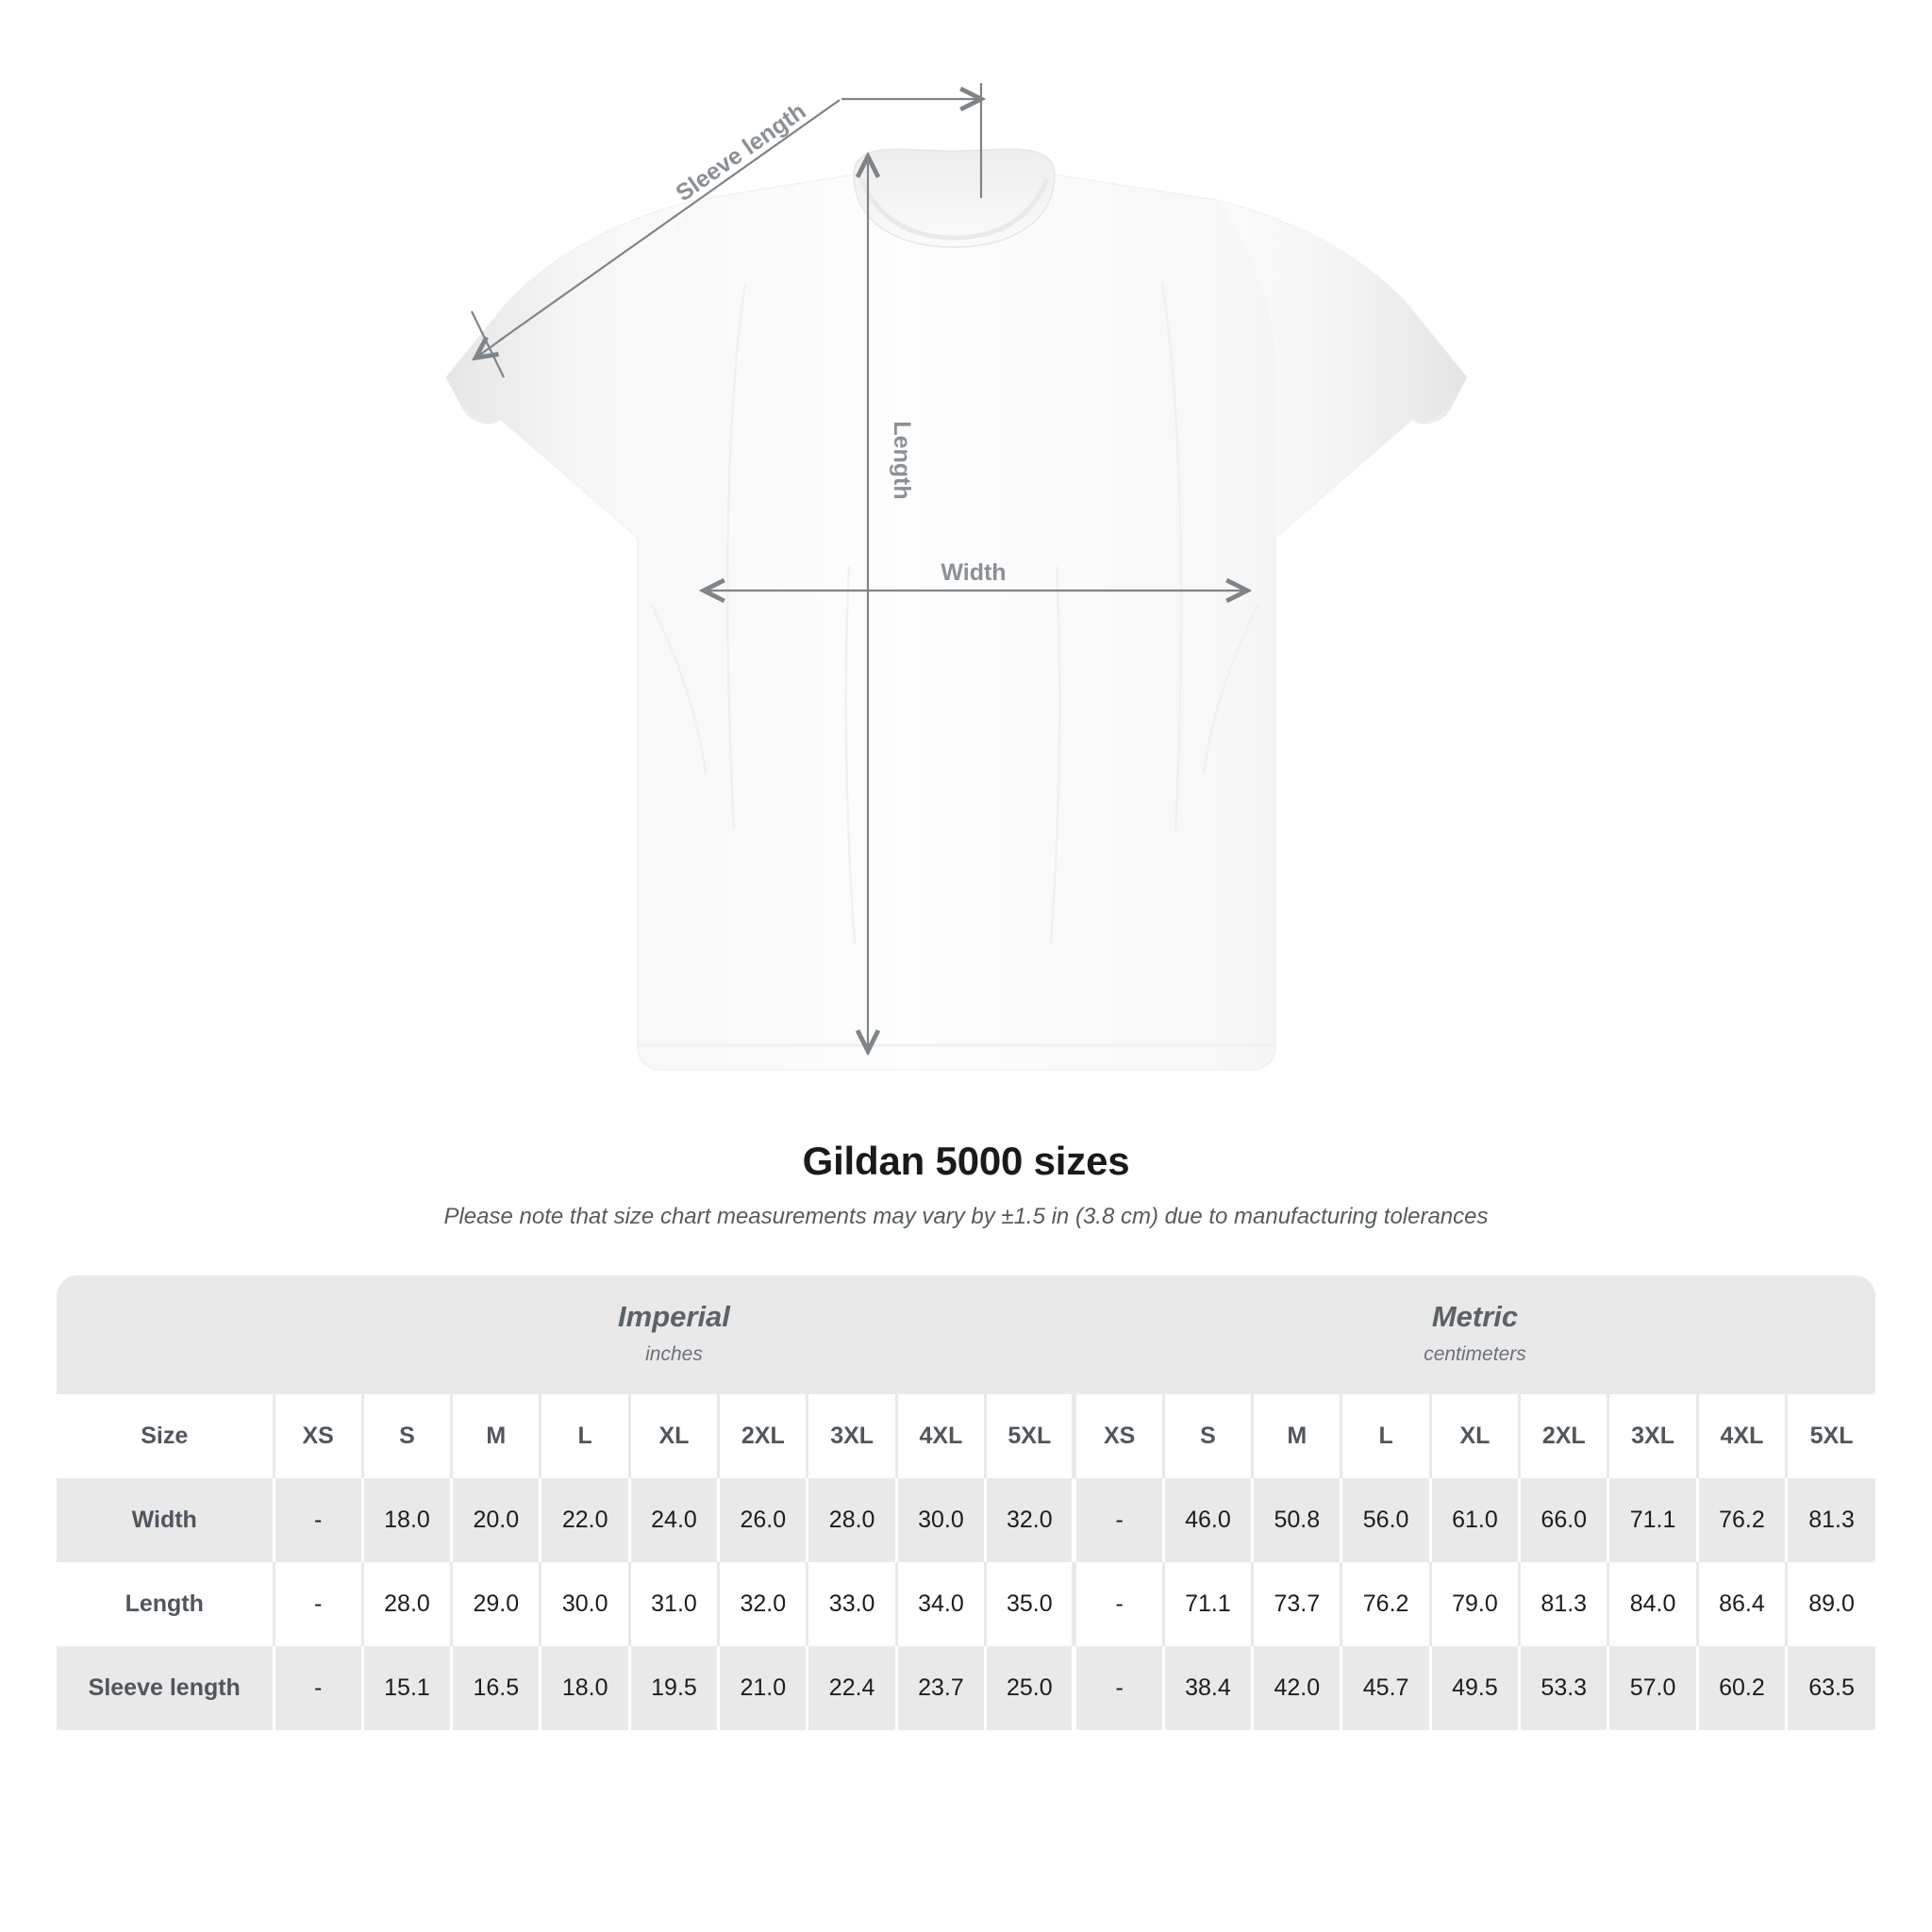 The image size is (1932, 1932). What do you see at coordinates (165, 1334) in the screenshot?
I see `unit-header-spacer` at bounding box center [165, 1334].